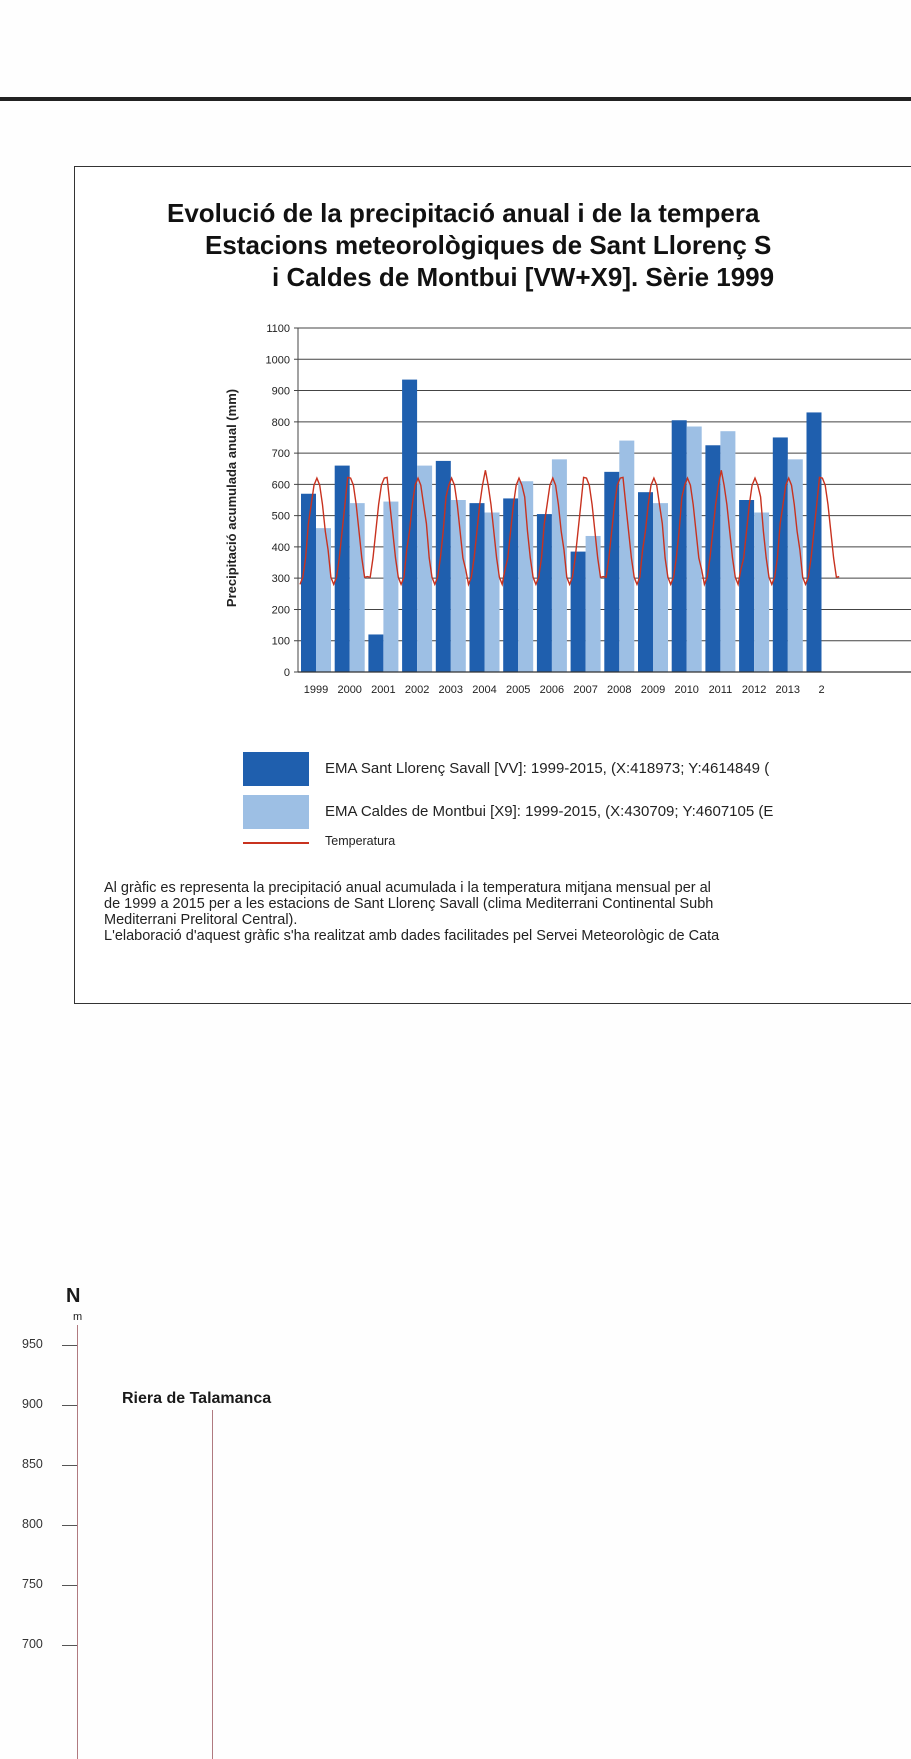 The height and width of the screenshot is (1759, 911). I want to click on elevation-label: 900, so click(32, 1404).